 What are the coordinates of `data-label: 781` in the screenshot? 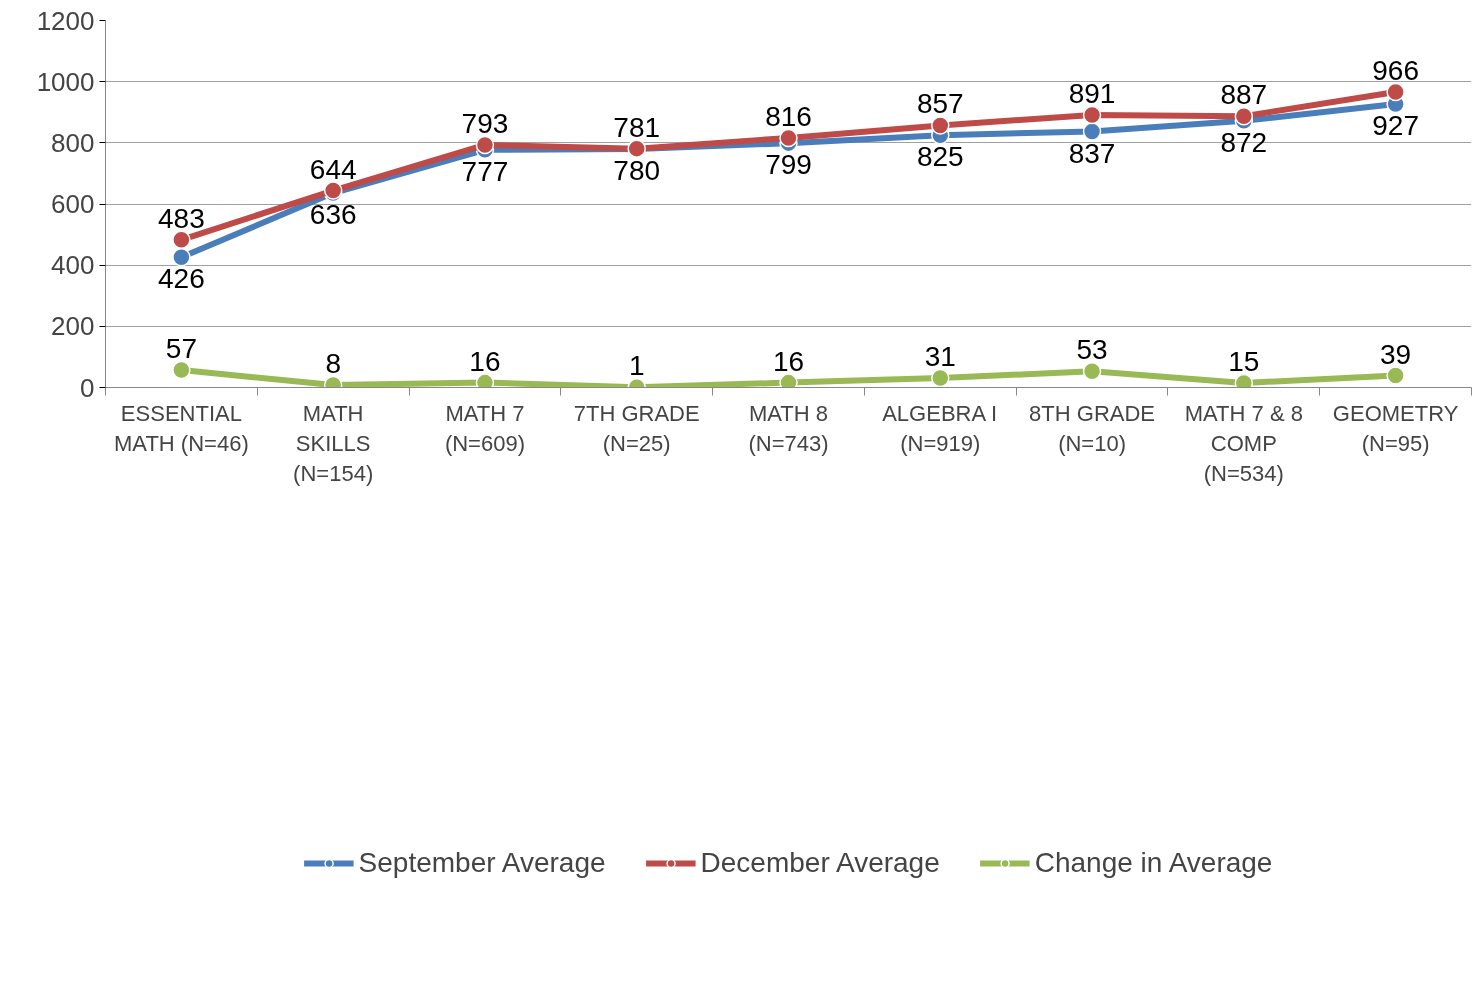 It's located at (637, 127).